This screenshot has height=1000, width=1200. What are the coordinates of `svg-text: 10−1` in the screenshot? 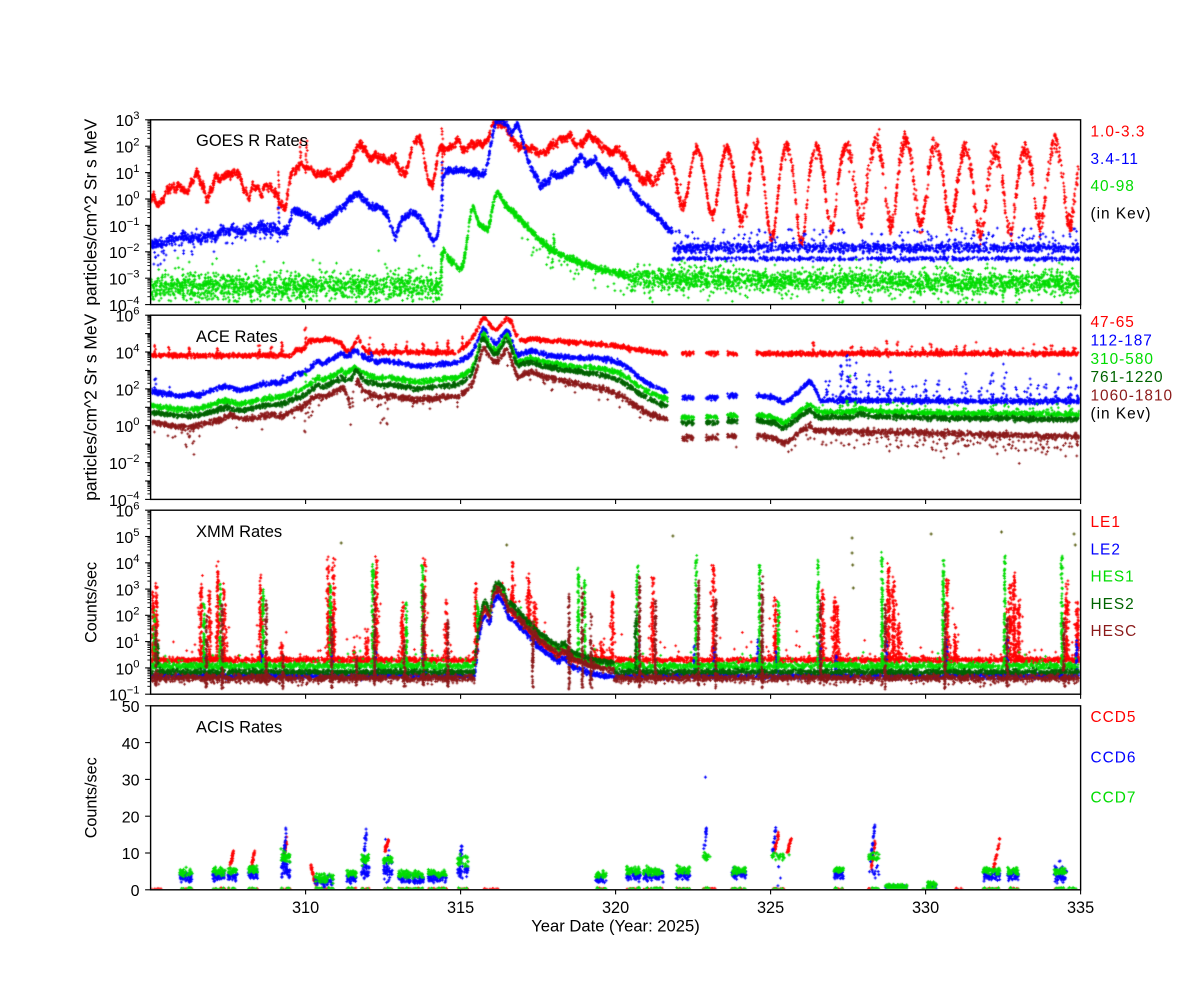 It's located at (124, 226).